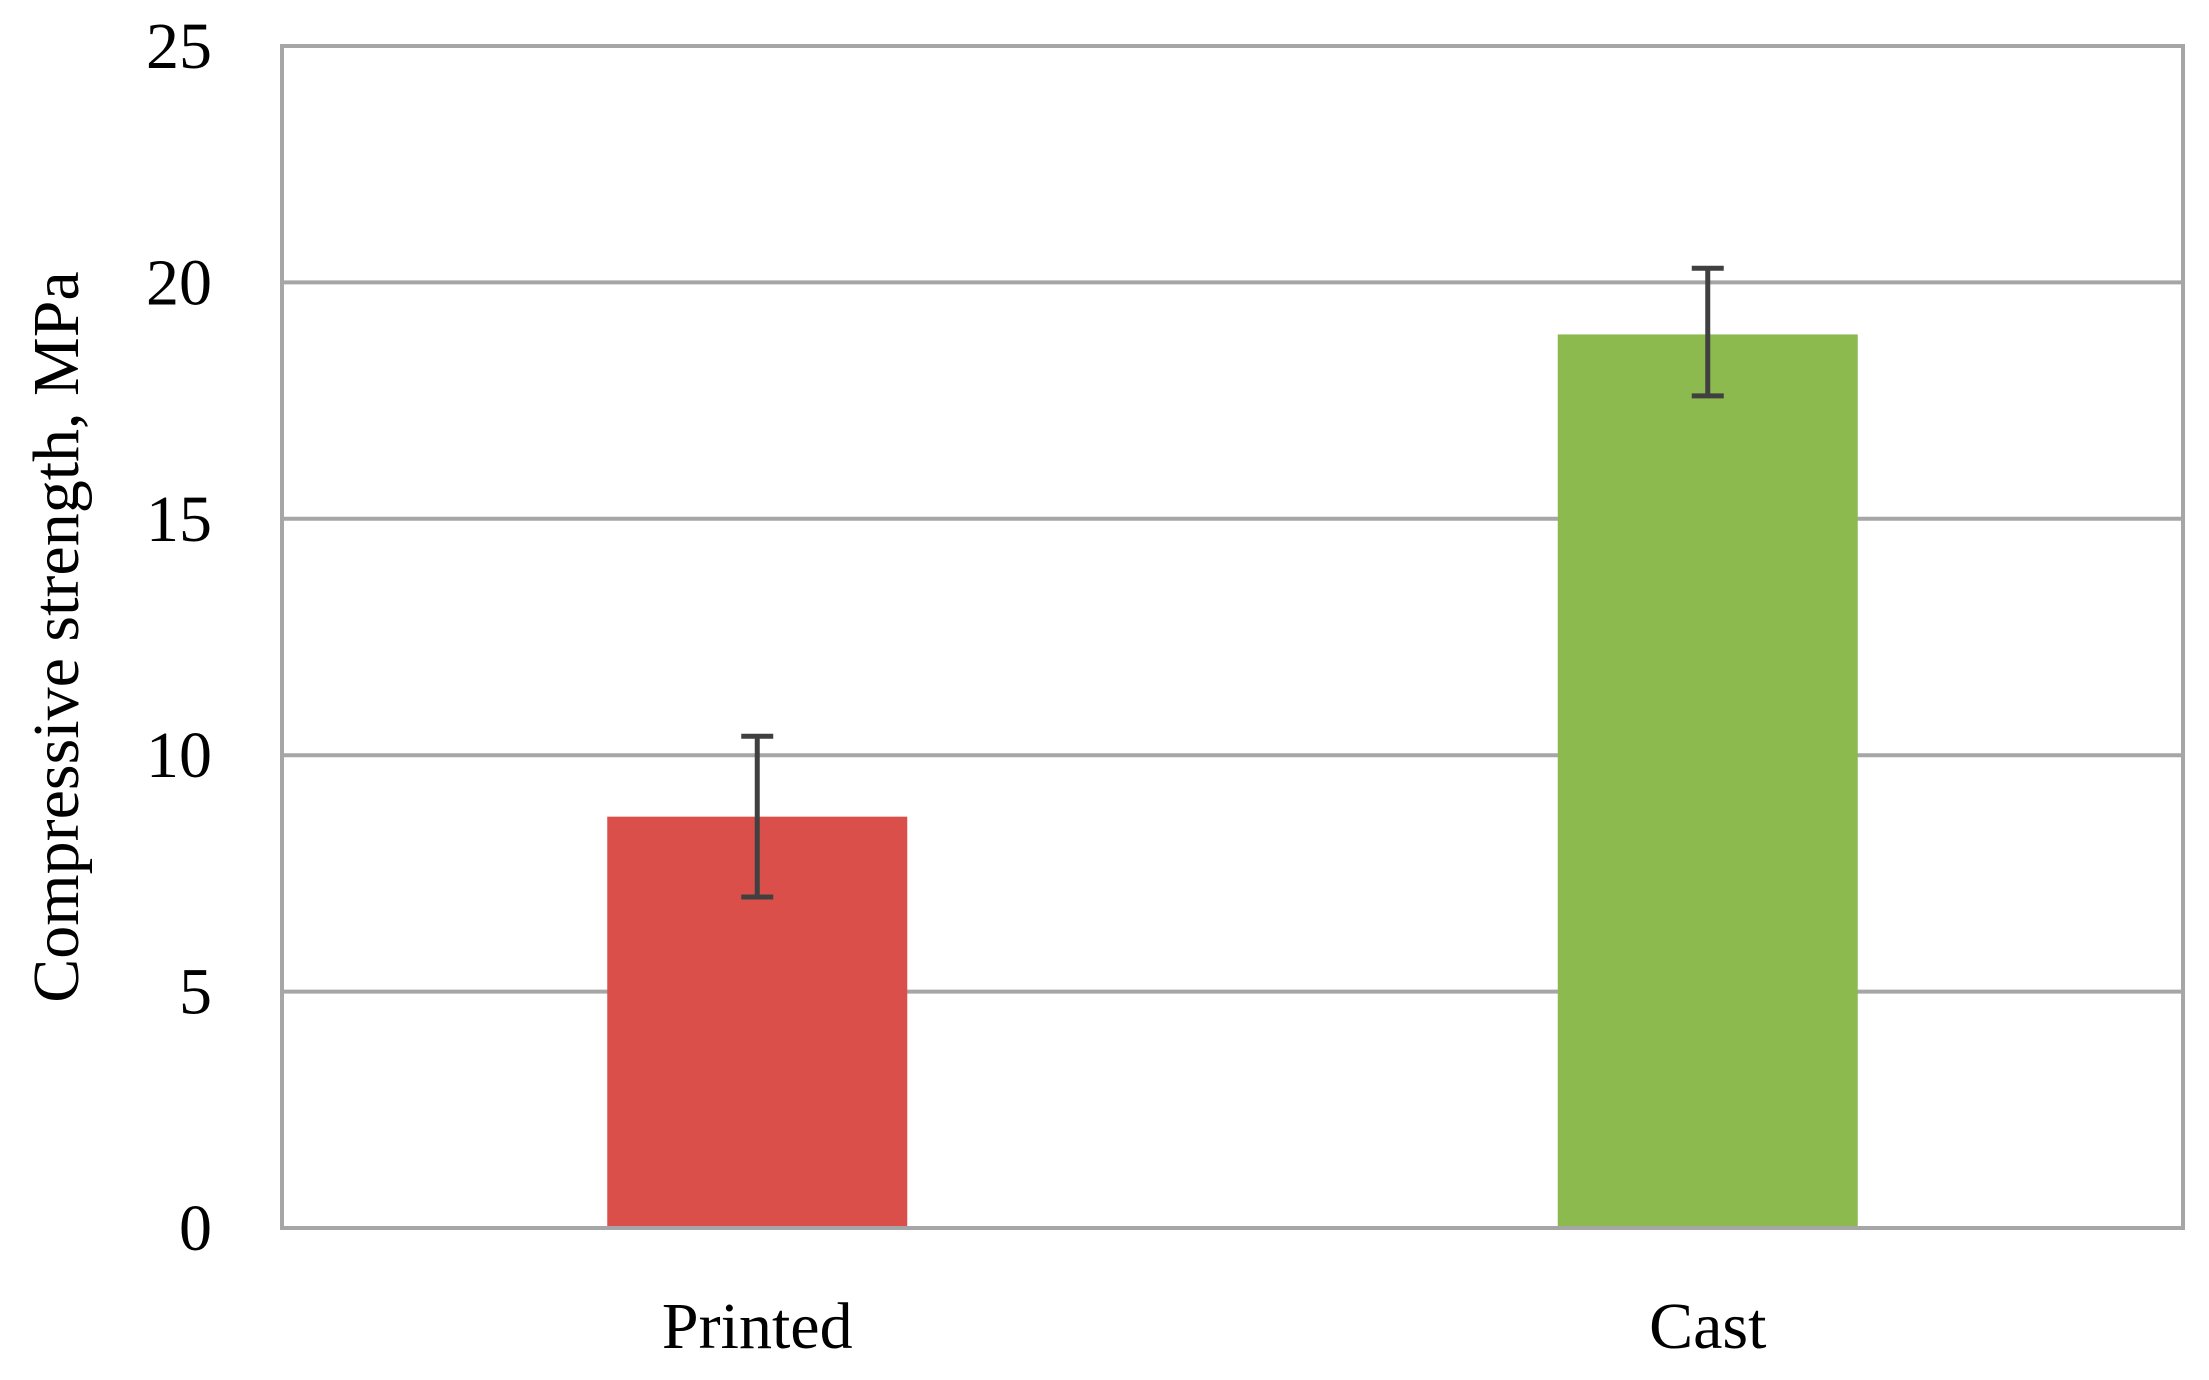 The height and width of the screenshot is (1380, 2209). I want to click on y-tick-label: 25, so click(179, 46).